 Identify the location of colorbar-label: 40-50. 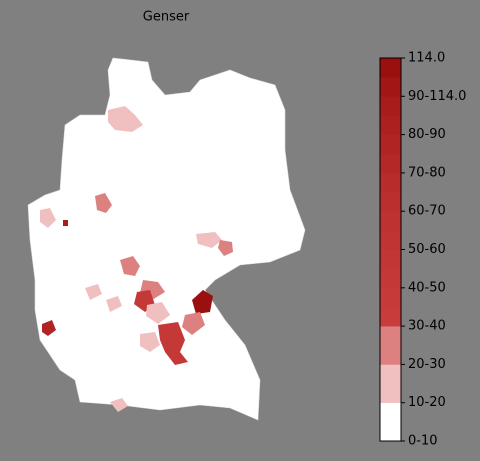
(427, 287).